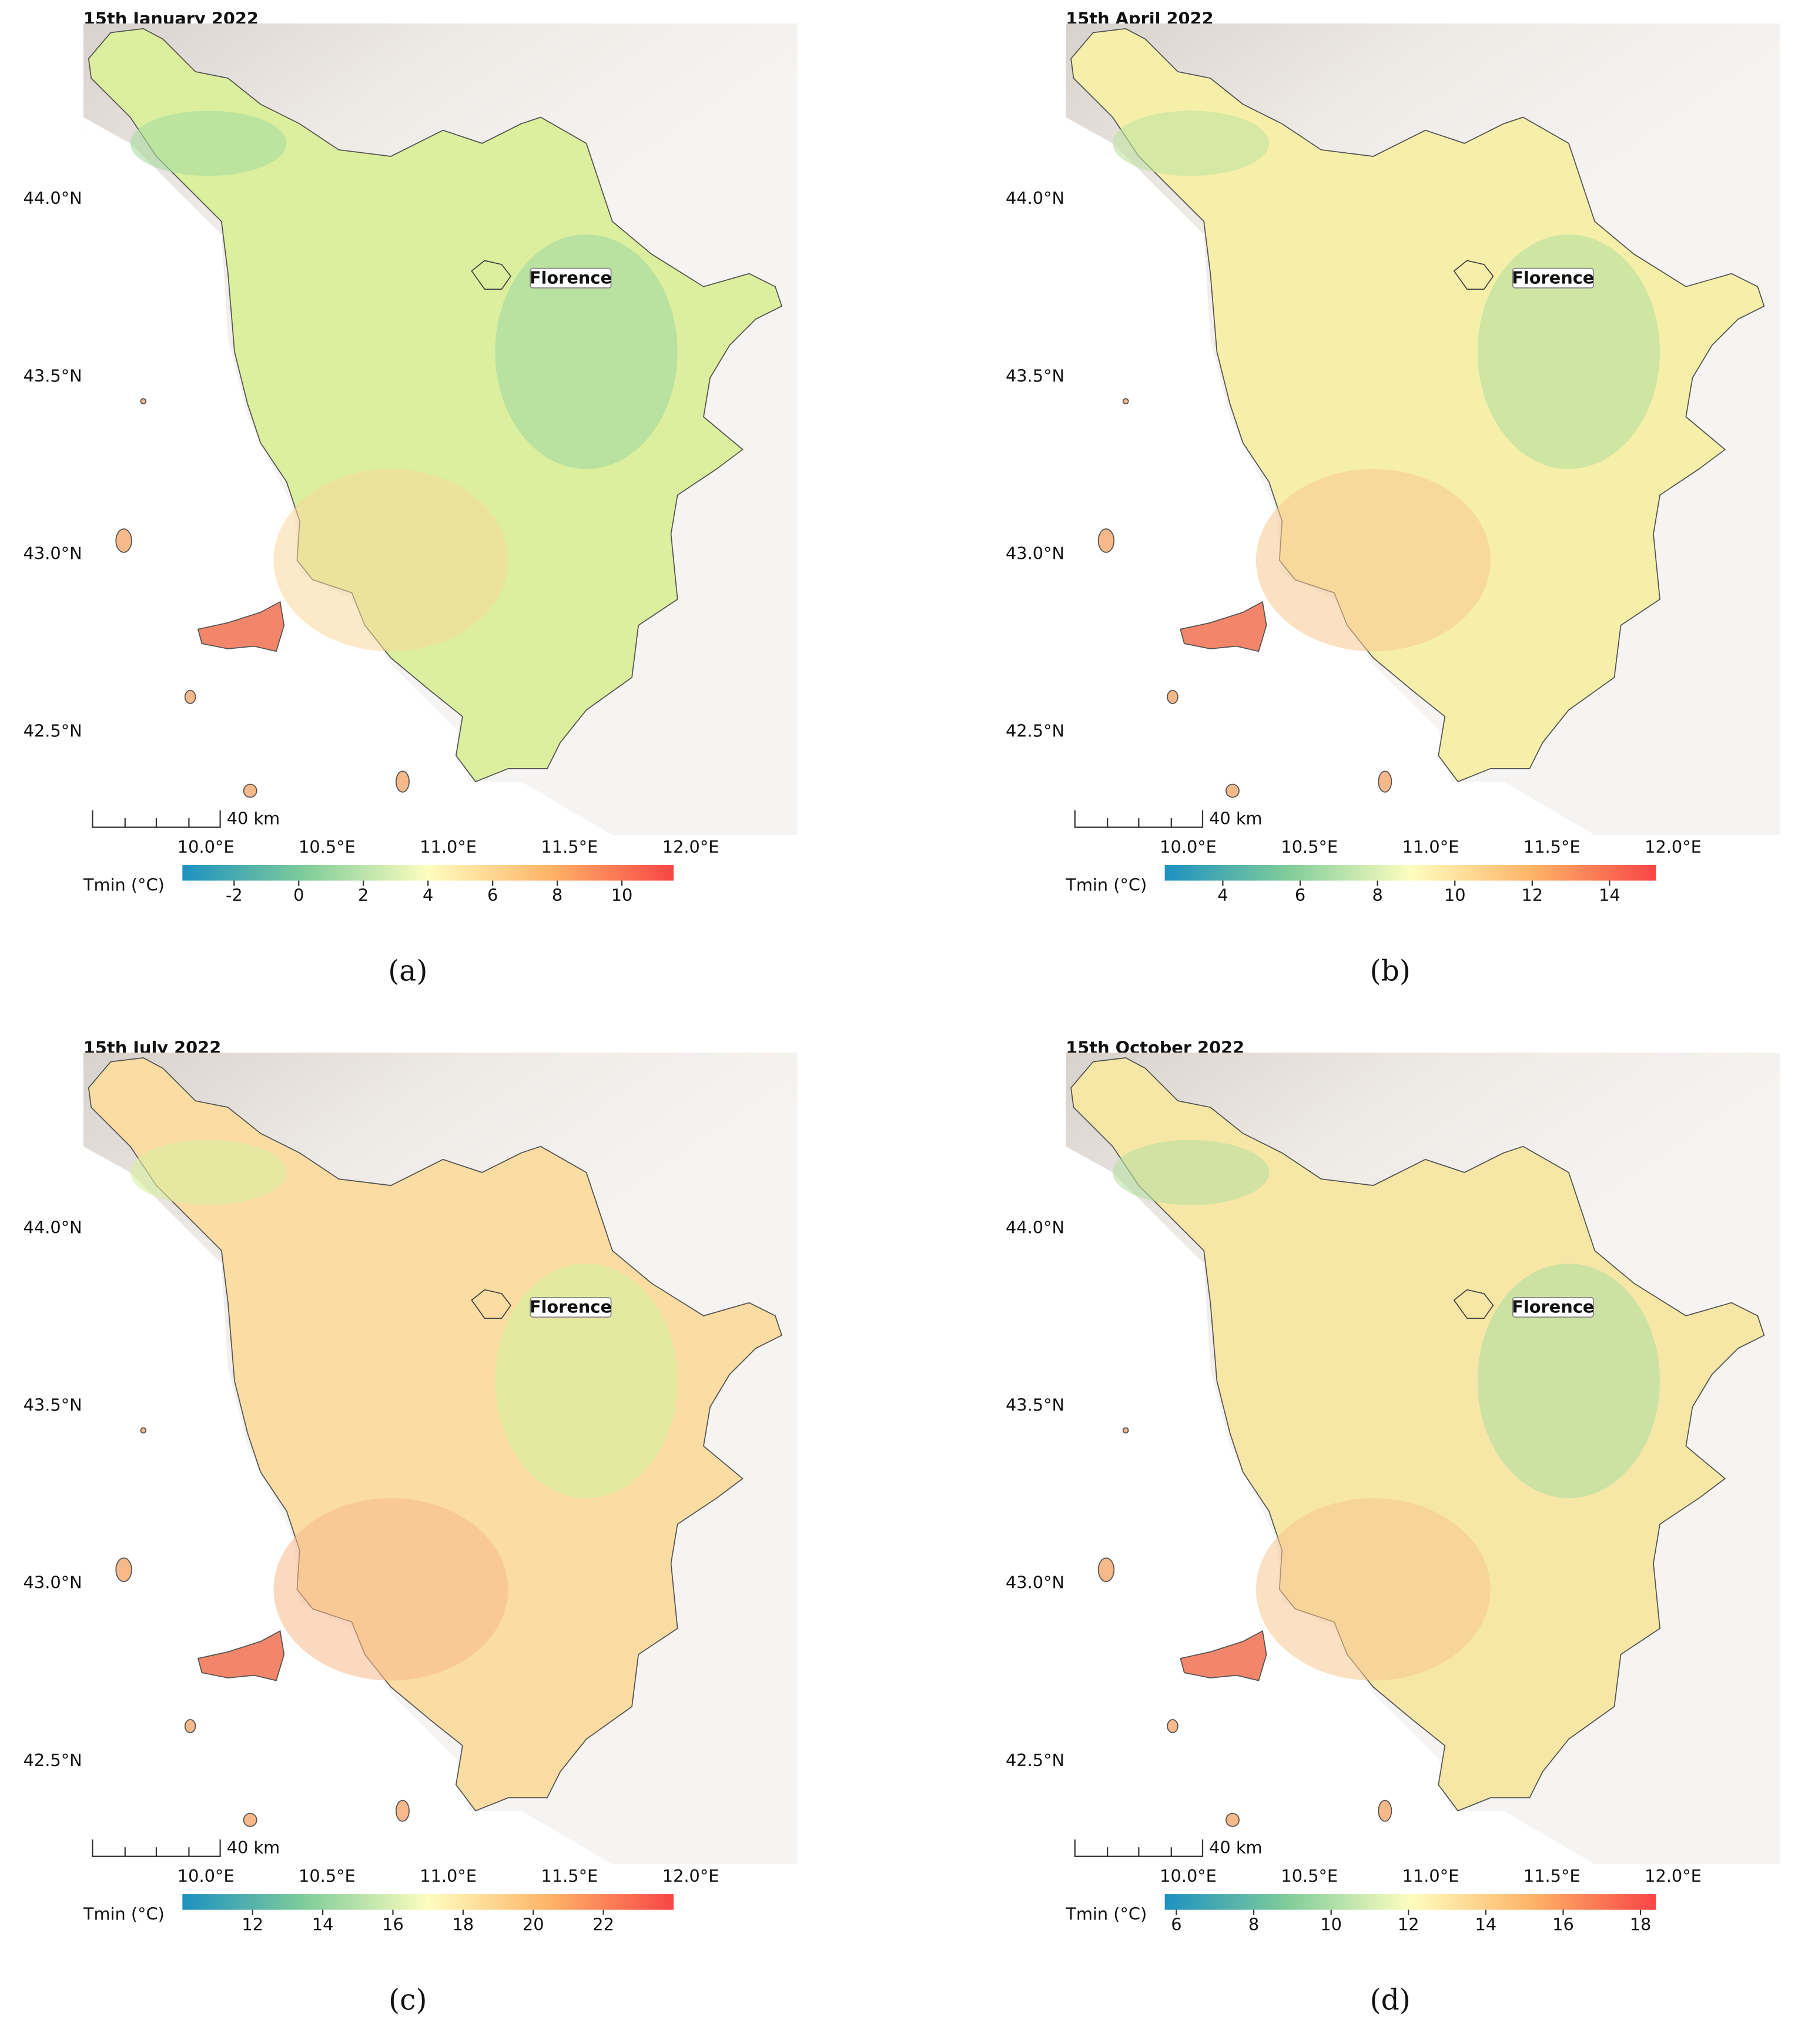 The width and height of the screenshot is (1798, 2044). I want to click on lat-tick-label: 42.5°N, so click(1035, 731).